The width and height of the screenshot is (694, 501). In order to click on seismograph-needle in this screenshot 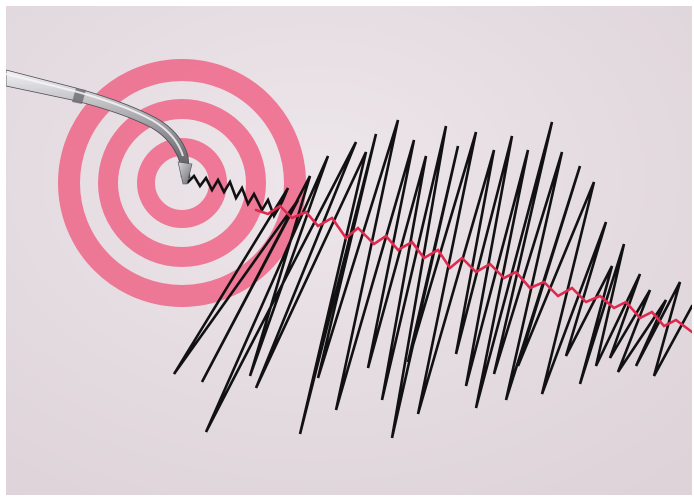, I will do `click(99, 127)`.